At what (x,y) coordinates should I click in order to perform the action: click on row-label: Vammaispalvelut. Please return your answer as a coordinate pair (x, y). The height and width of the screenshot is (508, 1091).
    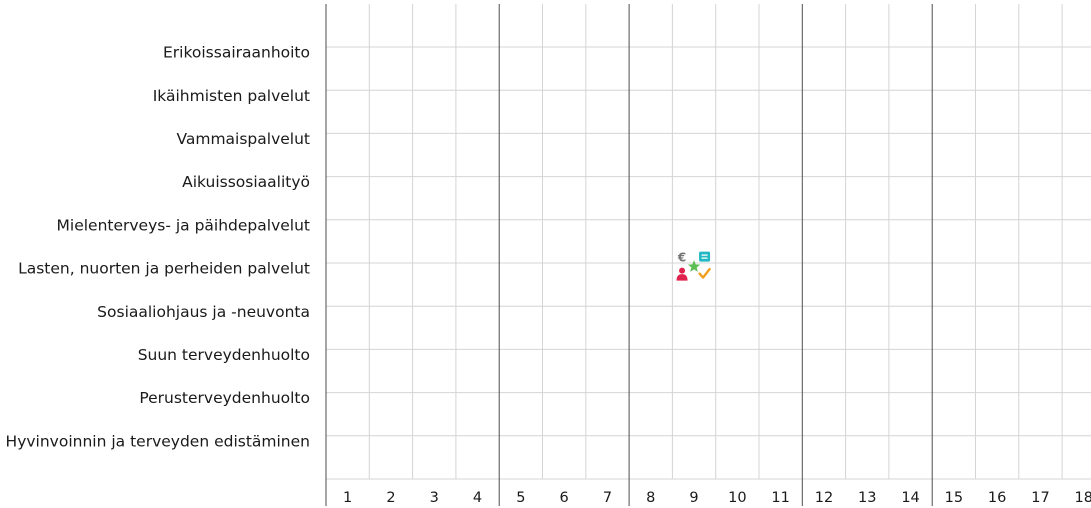
    Looking at the image, I should click on (243, 139).